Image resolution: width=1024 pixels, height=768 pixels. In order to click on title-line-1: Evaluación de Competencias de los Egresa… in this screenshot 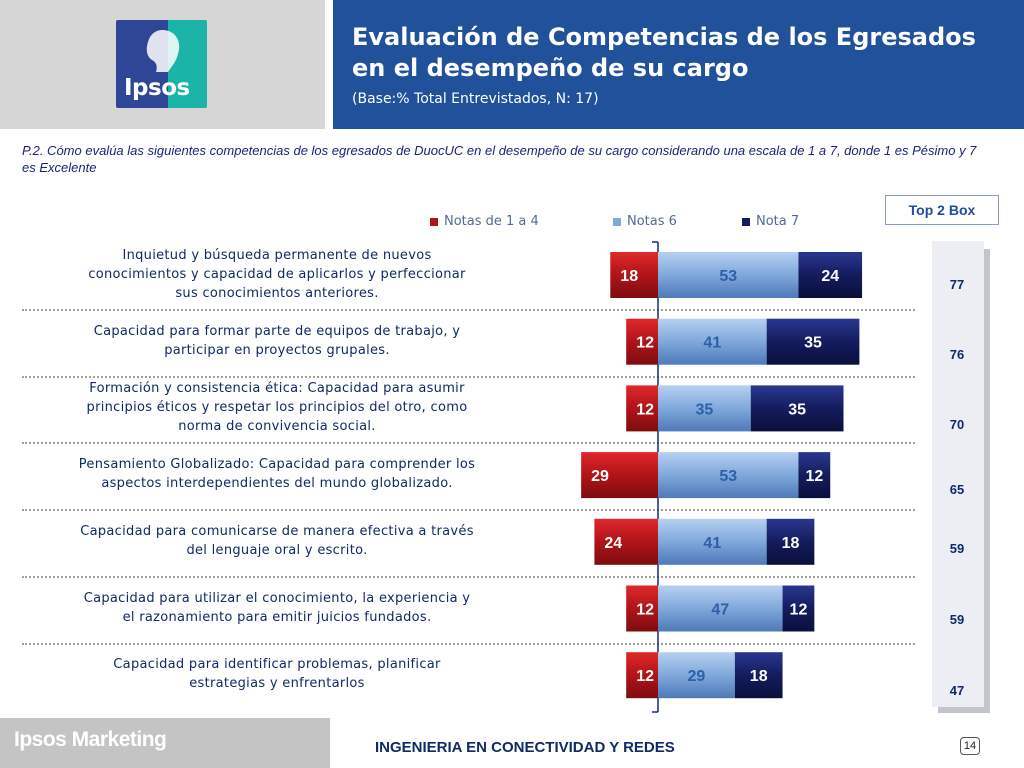, I will do `click(664, 37)`.